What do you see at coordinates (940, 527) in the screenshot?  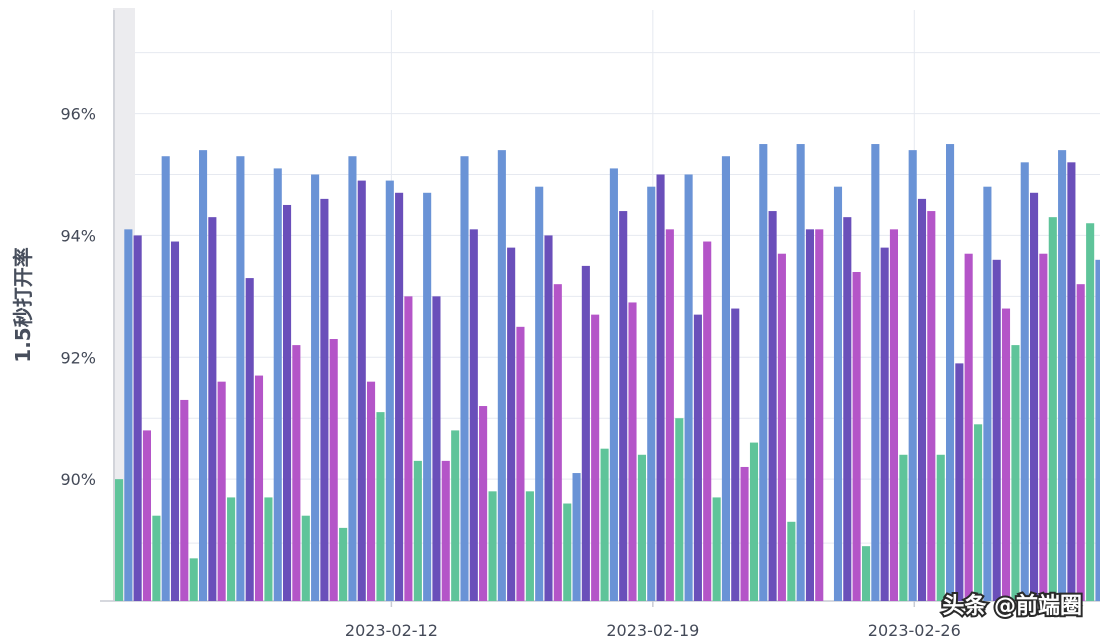 I see `bar-s0-g22` at bounding box center [940, 527].